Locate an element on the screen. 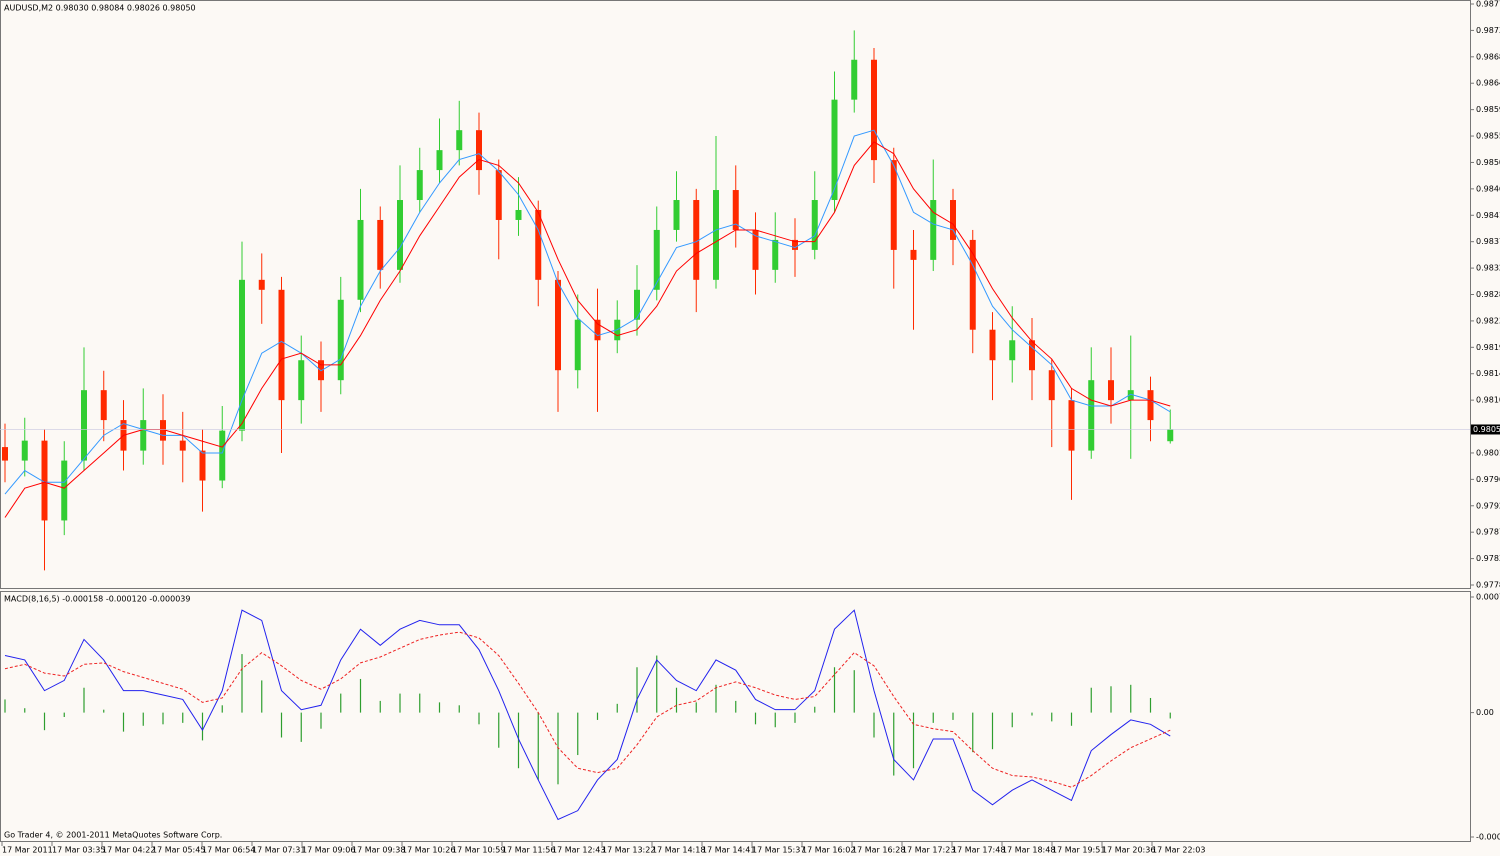 This screenshot has height=856, width=1500. x-tick-label: 17 Mar 20:36 is located at coordinates (1128, 850).